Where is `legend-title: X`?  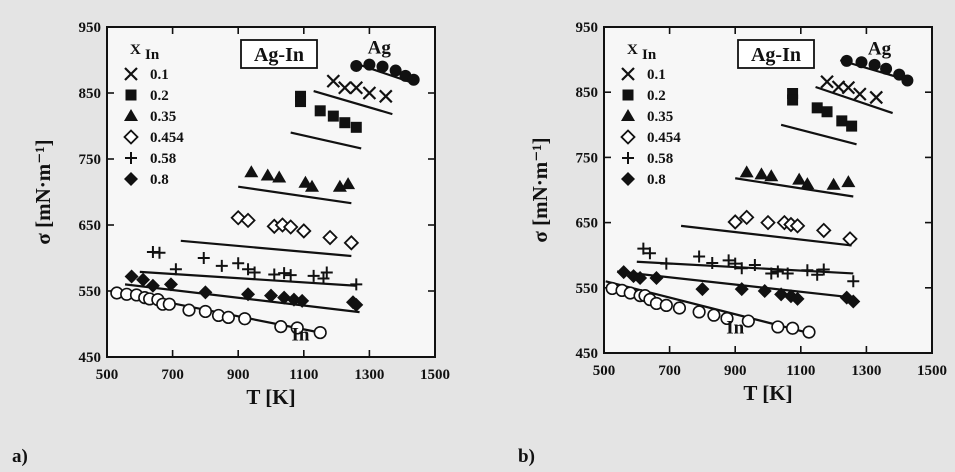
legend-title: X is located at coordinates (632, 50).